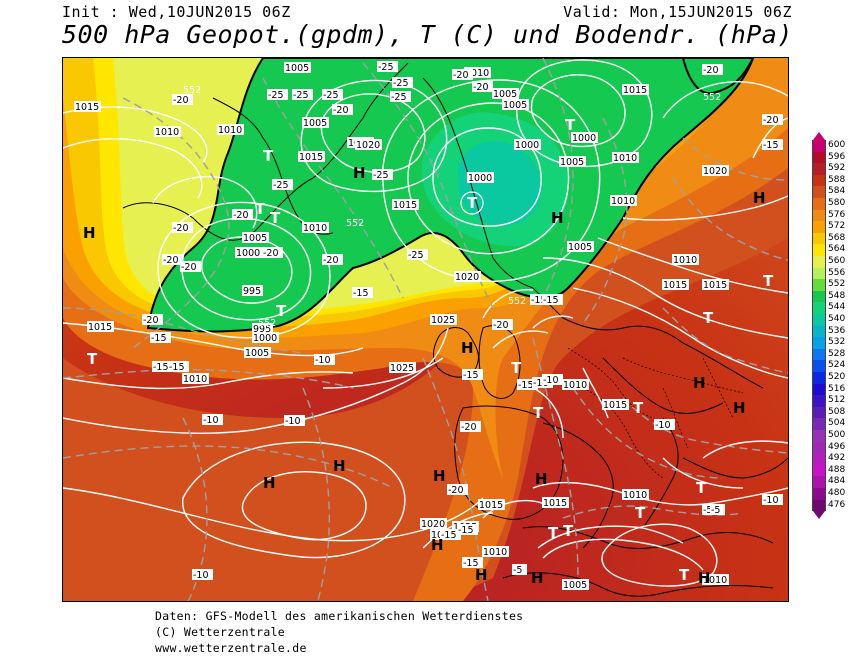 Image resolution: width=850 pixels, height=657 pixels. What do you see at coordinates (262, 329) in the screenshot?
I see `svg-text: 995` at bounding box center [262, 329].